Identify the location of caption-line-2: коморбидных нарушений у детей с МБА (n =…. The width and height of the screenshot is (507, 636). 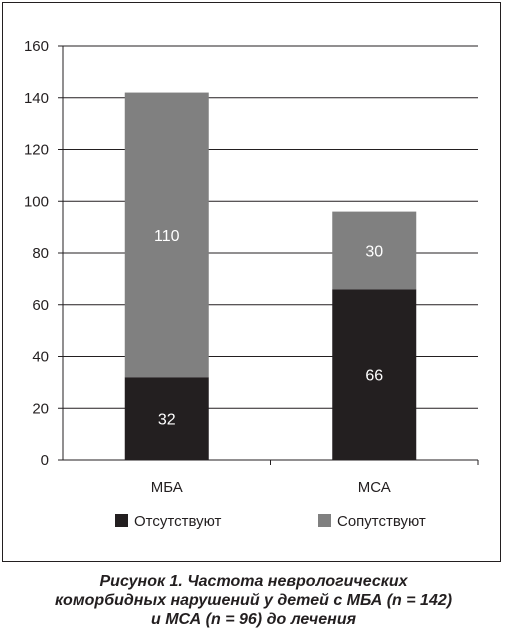
(253, 600).